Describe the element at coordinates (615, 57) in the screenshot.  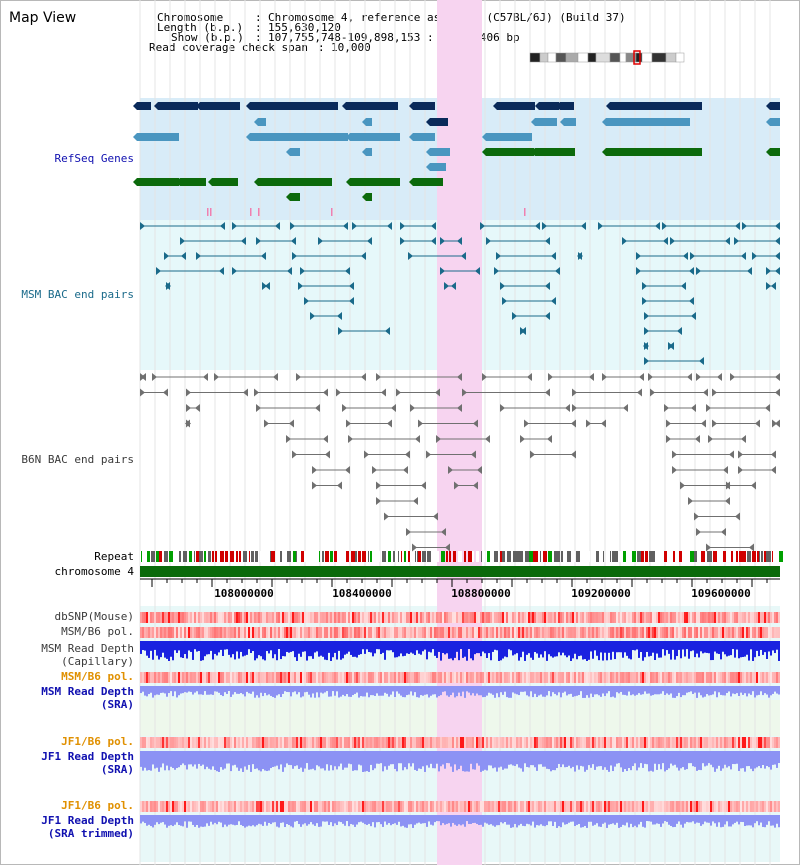
I see `ideogram-band` at that location.